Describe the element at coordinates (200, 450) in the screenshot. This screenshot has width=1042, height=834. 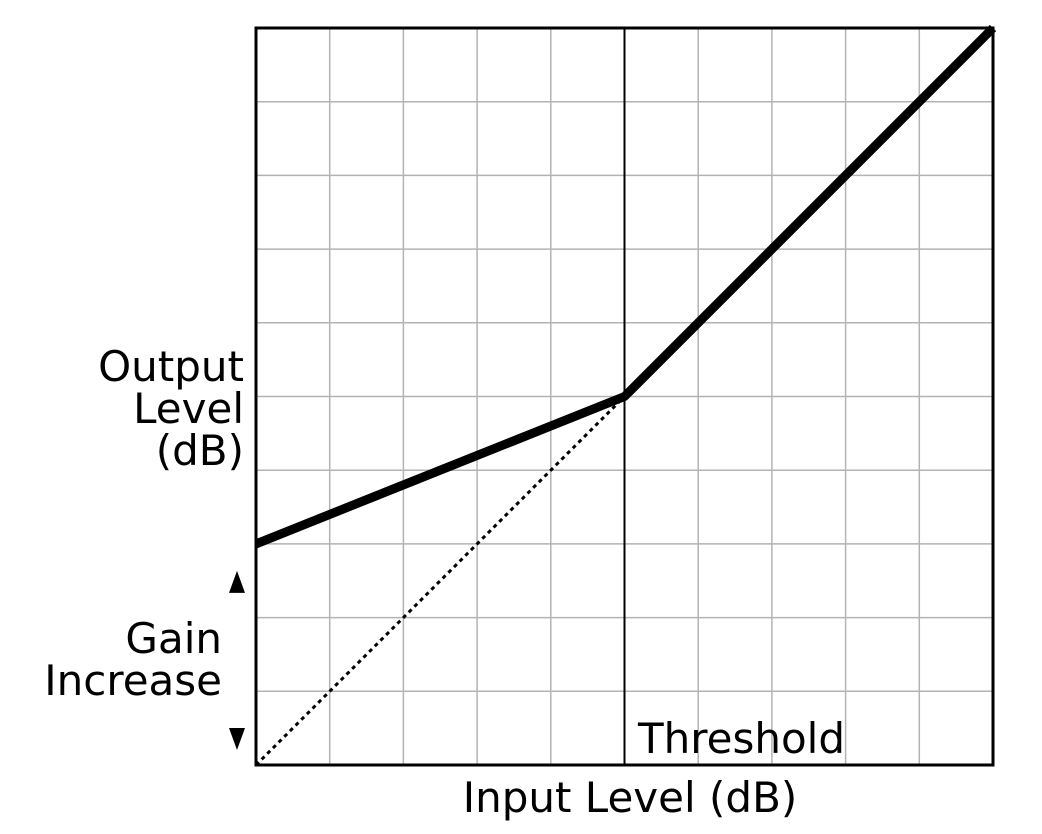
I see `y-axis-label-line-3: (dB)` at that location.